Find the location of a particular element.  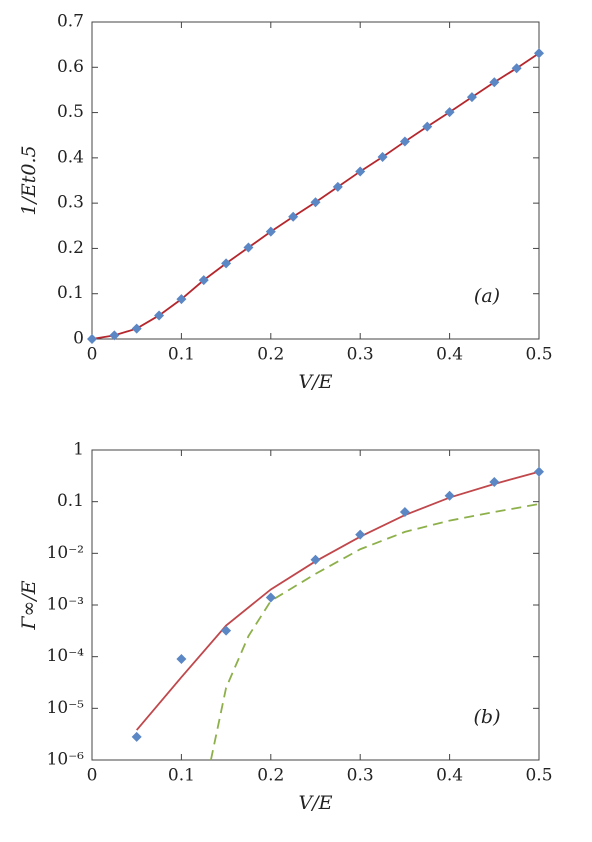

y-tick-label: 0 is located at coordinates (78, 339).